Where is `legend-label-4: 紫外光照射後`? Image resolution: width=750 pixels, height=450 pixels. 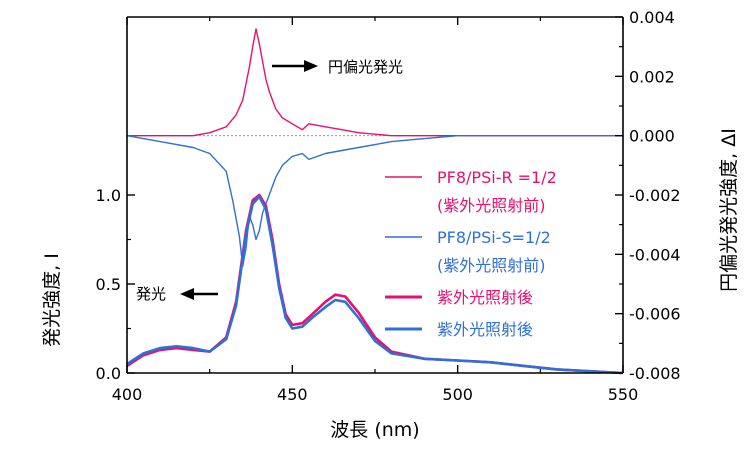
legend-label-4: 紫外光照射後 is located at coordinates (485, 329).